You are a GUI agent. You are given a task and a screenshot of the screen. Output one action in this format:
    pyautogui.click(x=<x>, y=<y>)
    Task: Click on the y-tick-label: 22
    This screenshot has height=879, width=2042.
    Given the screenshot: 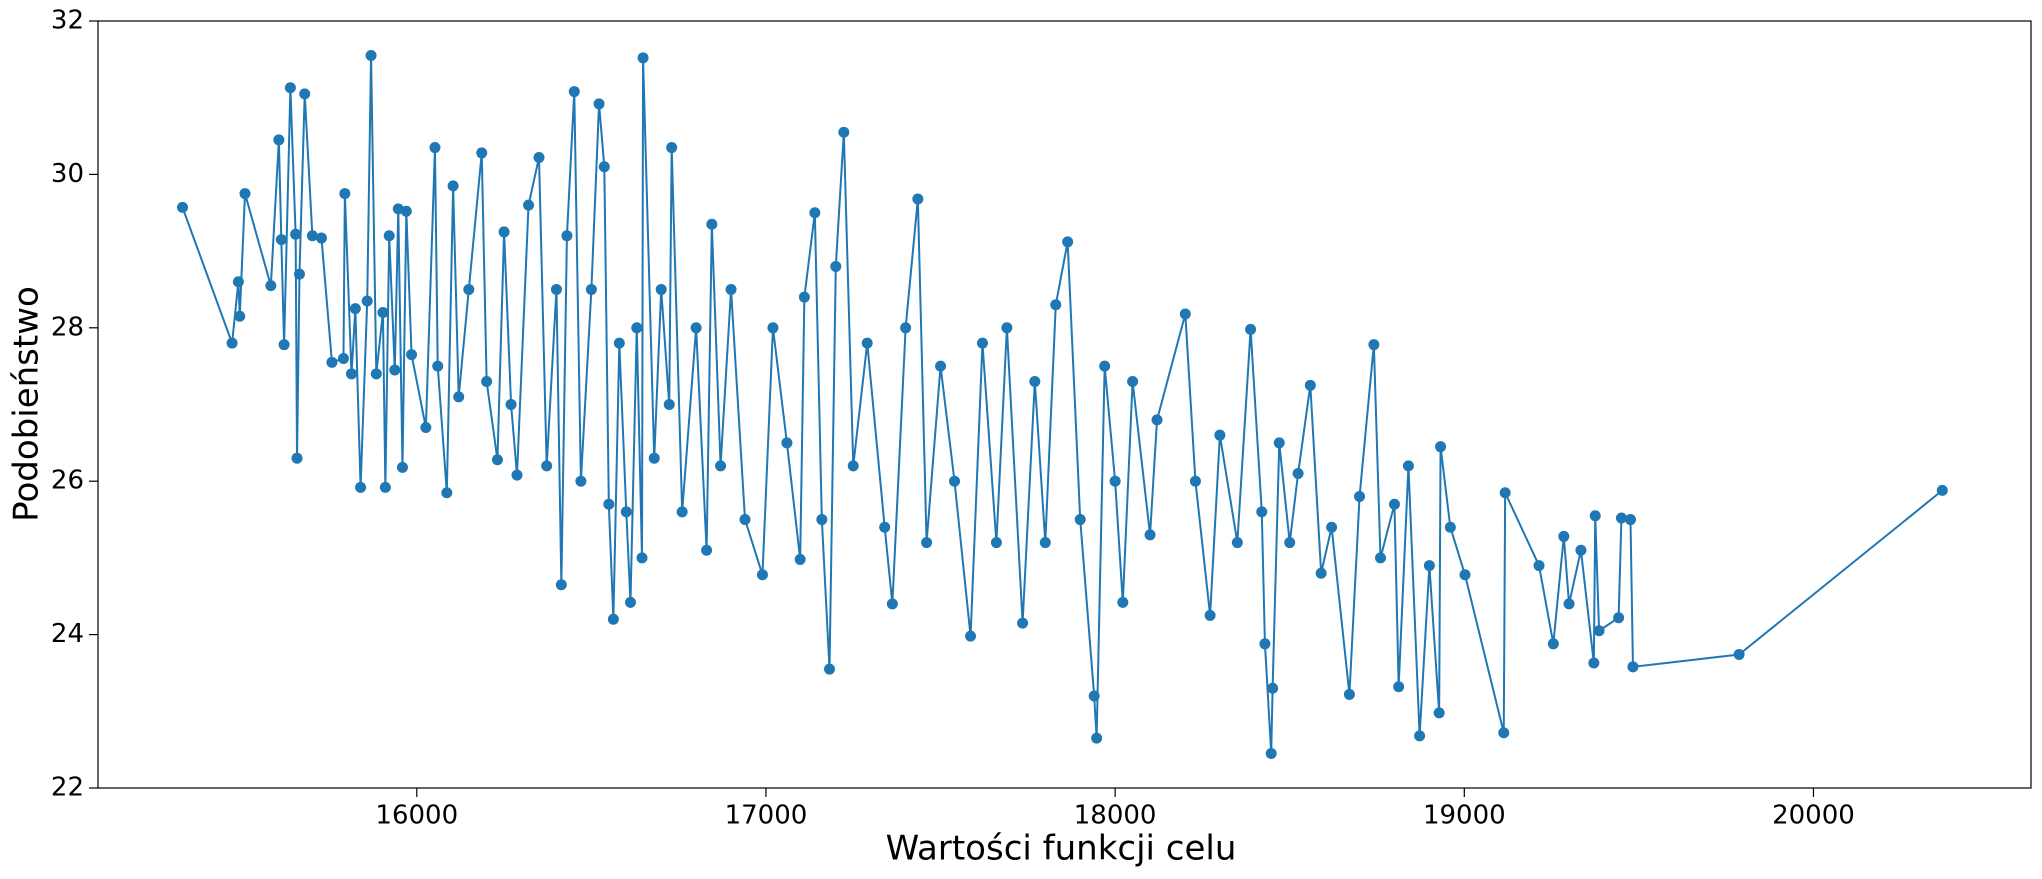 What is the action you would take?
    pyautogui.click(x=67, y=788)
    